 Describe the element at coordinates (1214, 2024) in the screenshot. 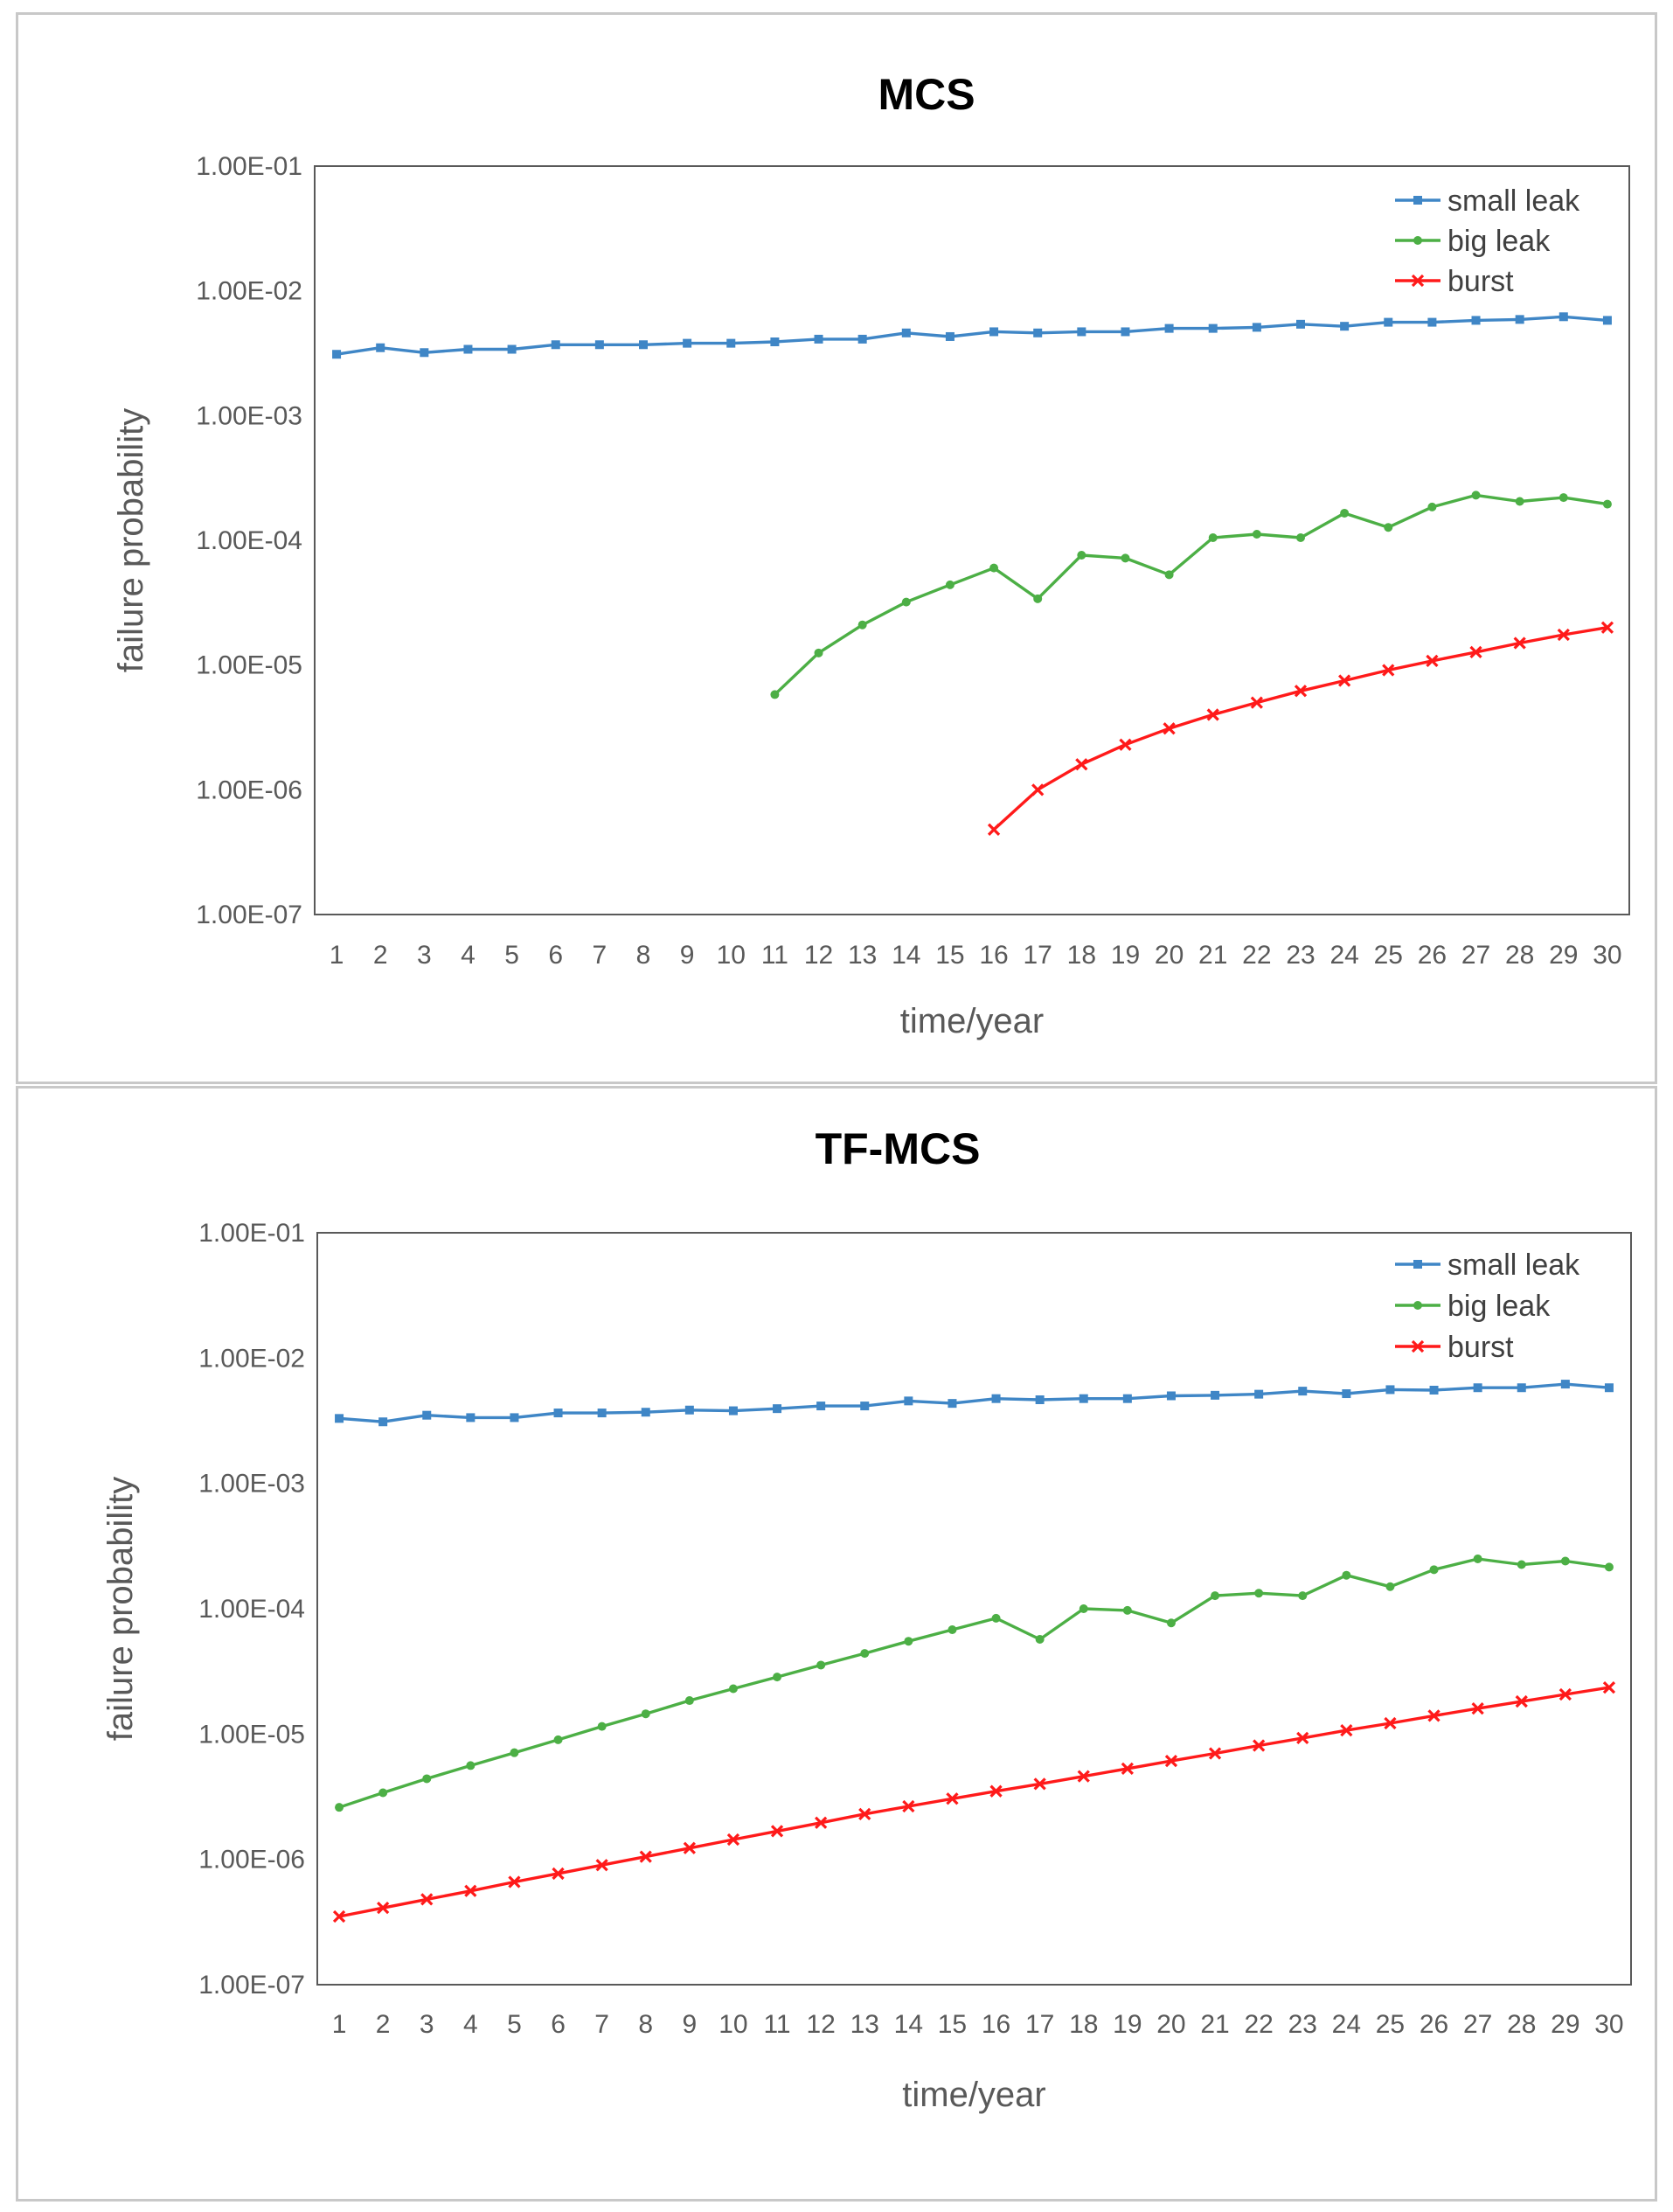

I see `x-tick-label: 21` at that location.